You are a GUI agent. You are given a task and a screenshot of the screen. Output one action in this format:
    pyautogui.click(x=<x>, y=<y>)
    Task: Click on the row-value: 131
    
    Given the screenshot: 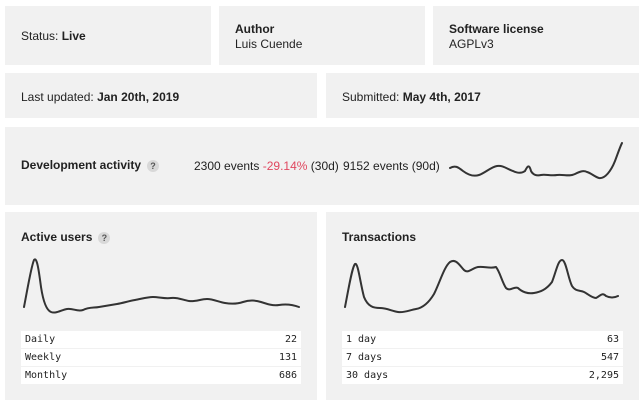 What is the action you would take?
    pyautogui.click(x=287, y=357)
    